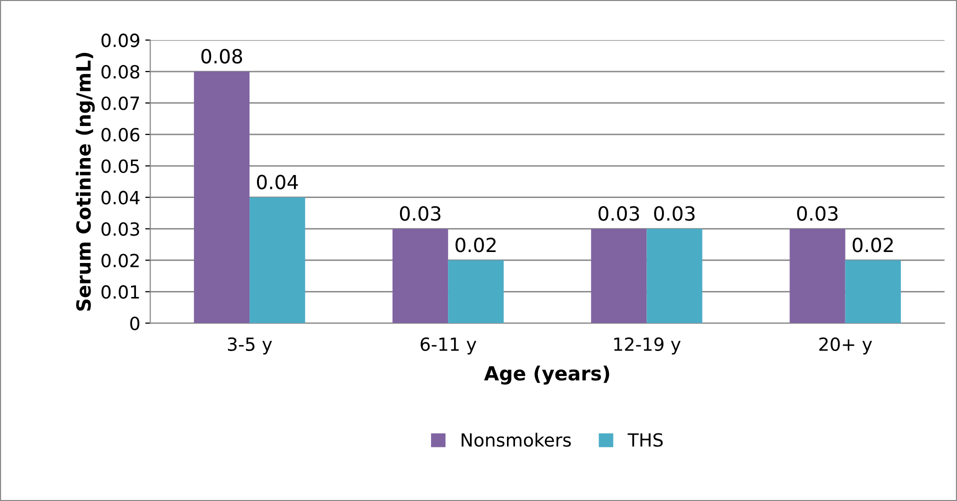  What do you see at coordinates (250, 346) in the screenshot?
I see `x-tick-label: 3-5 y` at bounding box center [250, 346].